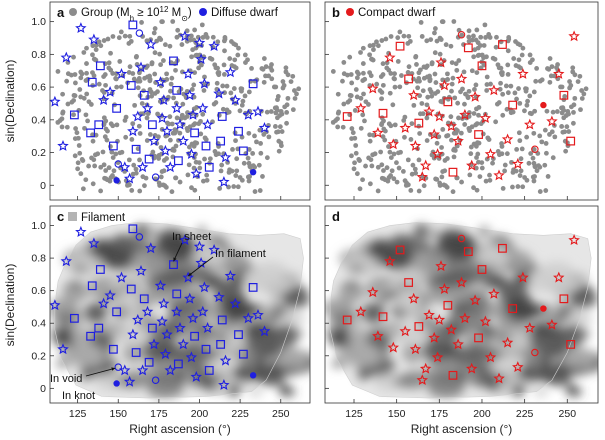  Describe the element at coordinates (10, 101) in the screenshot. I see `y-axis-label: sin(Declination)` at that location.